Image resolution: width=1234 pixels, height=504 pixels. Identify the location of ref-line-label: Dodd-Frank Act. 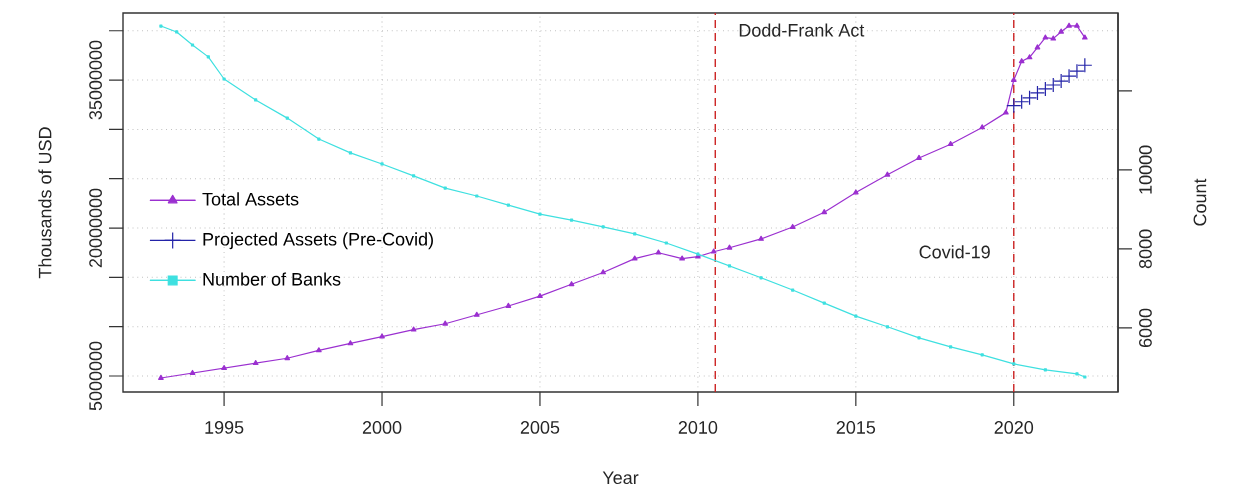
(802, 30).